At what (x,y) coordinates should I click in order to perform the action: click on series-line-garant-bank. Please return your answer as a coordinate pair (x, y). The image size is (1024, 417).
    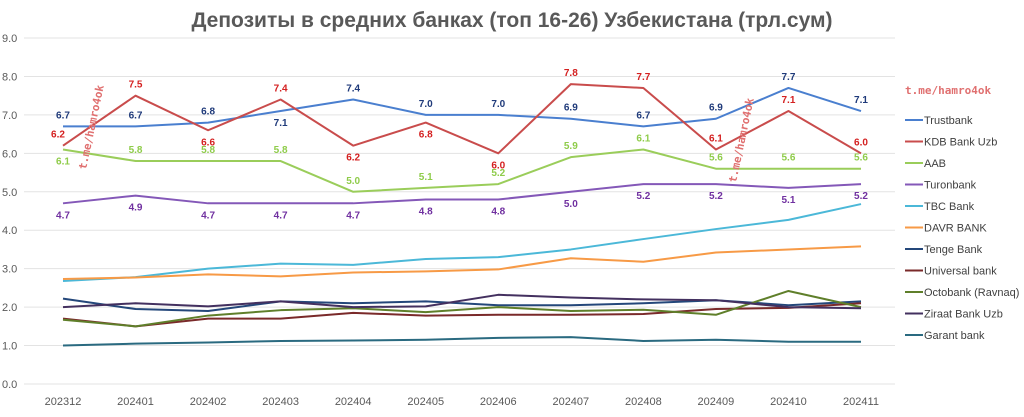
    Looking at the image, I should click on (461, 341).